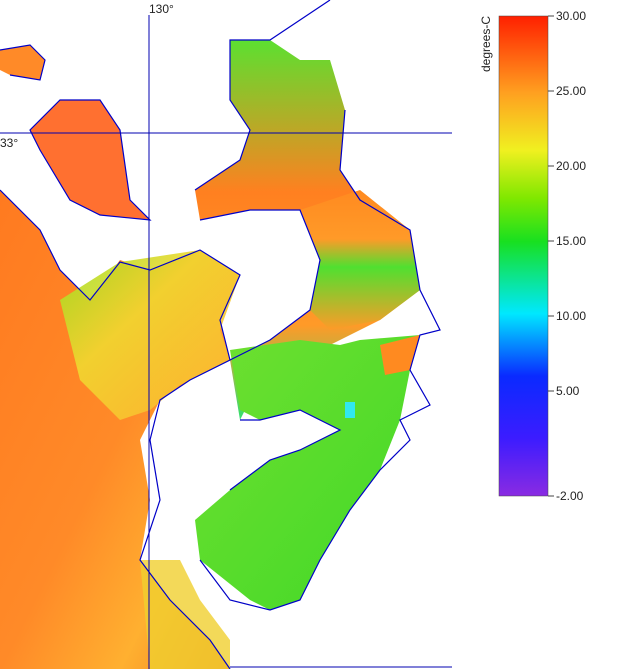 The height and width of the screenshot is (669, 635). What do you see at coordinates (161, 9) in the screenshot?
I see `lon-label: 130°` at bounding box center [161, 9].